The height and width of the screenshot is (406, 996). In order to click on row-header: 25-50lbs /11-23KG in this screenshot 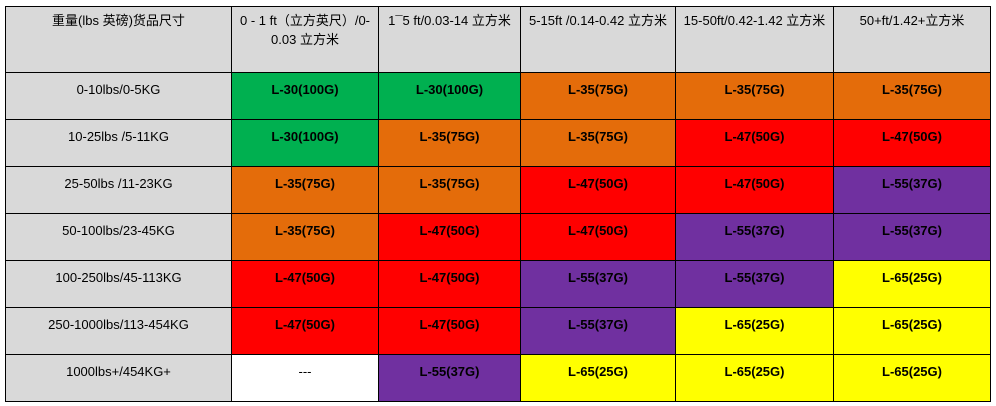, I will do `click(118, 190)`.